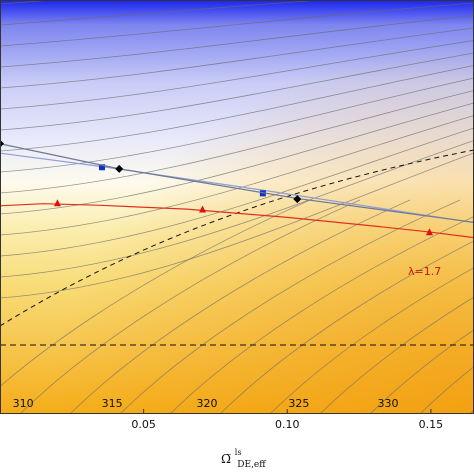 Image resolution: width=474 pixels, height=474 pixels. Describe the element at coordinates (424, 271) in the screenshot. I see `lambda-annotation: λ=1.7` at that location.